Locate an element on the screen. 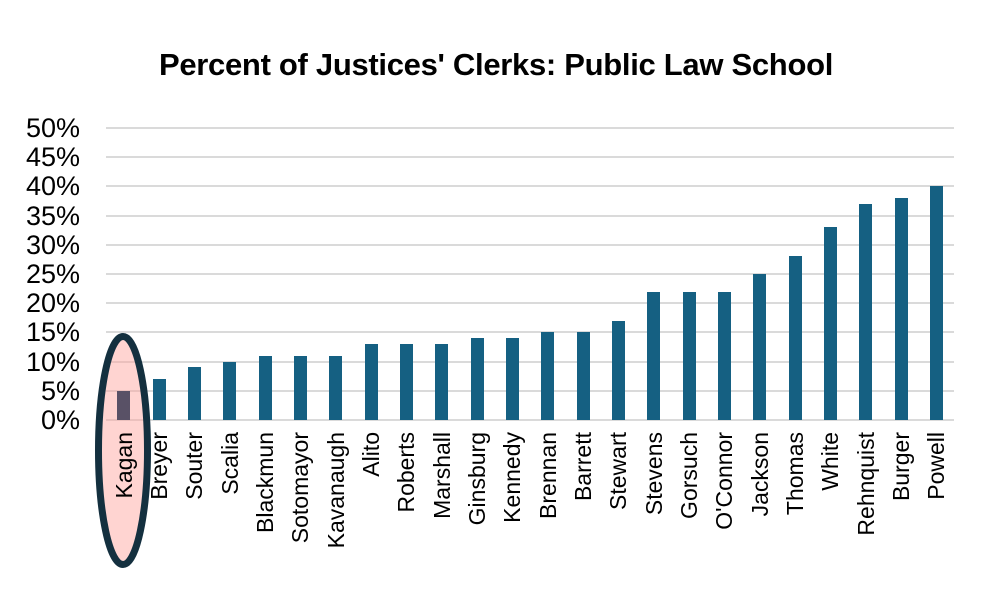 This screenshot has height=608, width=992. bar-white is located at coordinates (830, 323).